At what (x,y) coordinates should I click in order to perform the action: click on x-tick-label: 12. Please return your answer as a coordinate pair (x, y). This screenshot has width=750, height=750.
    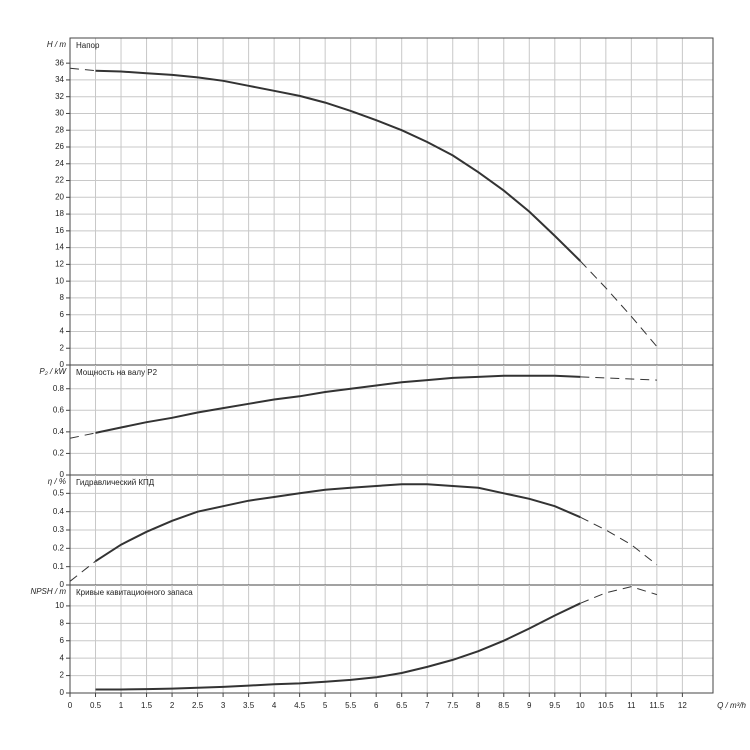
    Looking at the image, I should click on (682, 705).